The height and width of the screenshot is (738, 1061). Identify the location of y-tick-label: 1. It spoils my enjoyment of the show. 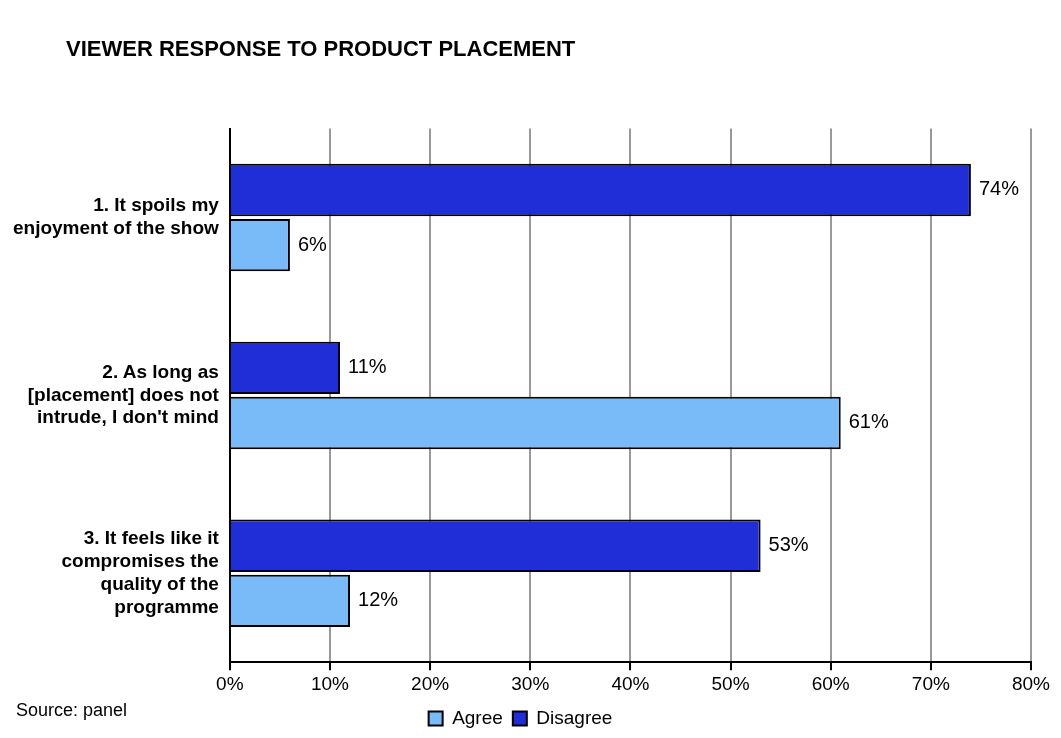
(116, 216).